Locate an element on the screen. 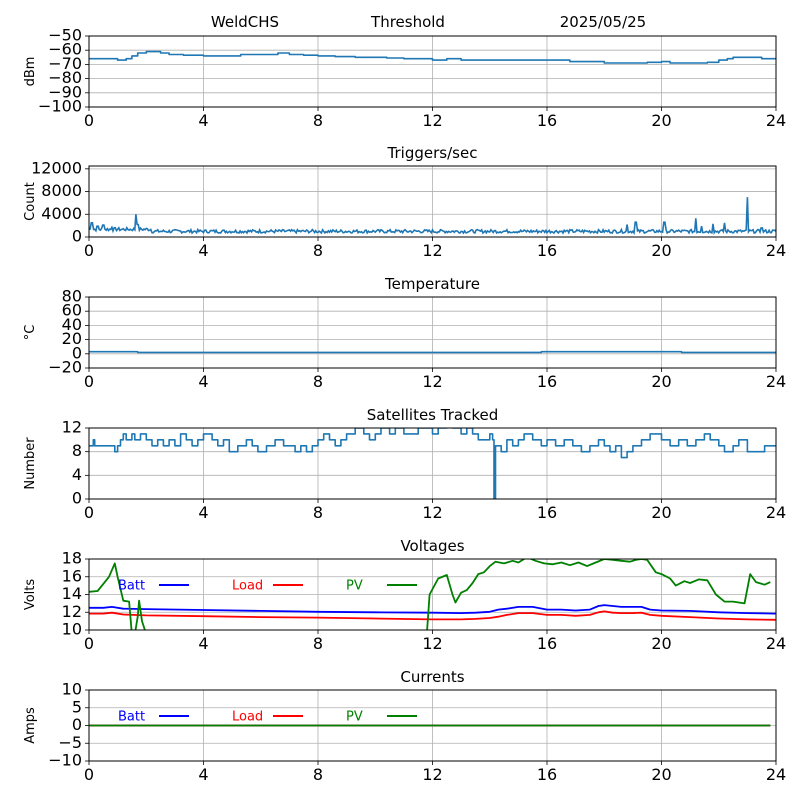 The image size is (800, 800). y-tick-label: 18 is located at coordinates (72, 558).